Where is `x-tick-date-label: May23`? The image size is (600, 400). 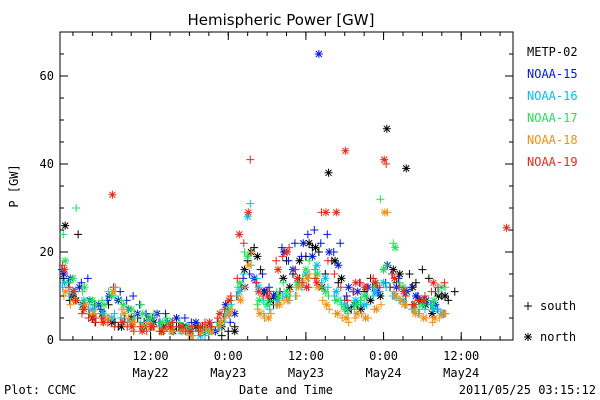 x-tick-date-label: May23 is located at coordinates (306, 373).